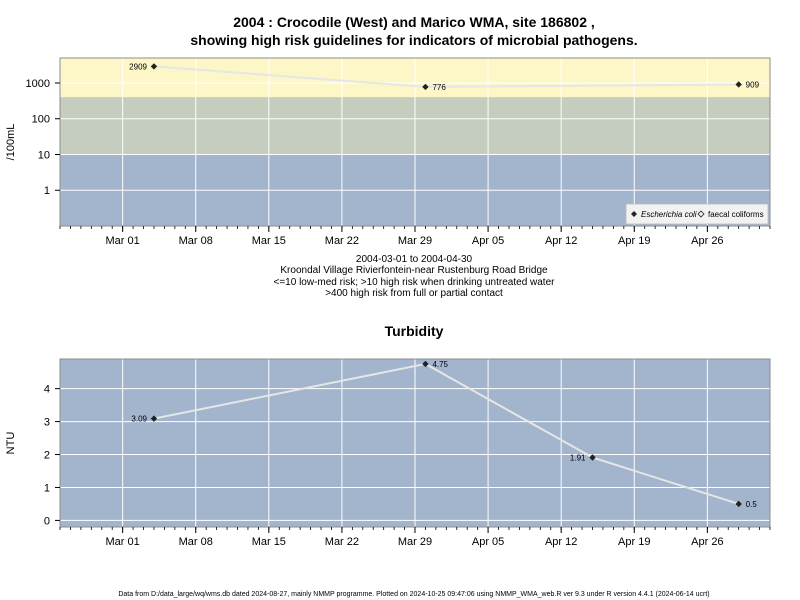 This screenshot has height=600, width=800. Describe the element at coordinates (38, 84) in the screenshot. I see `y-tick-label: 1000` at that location.